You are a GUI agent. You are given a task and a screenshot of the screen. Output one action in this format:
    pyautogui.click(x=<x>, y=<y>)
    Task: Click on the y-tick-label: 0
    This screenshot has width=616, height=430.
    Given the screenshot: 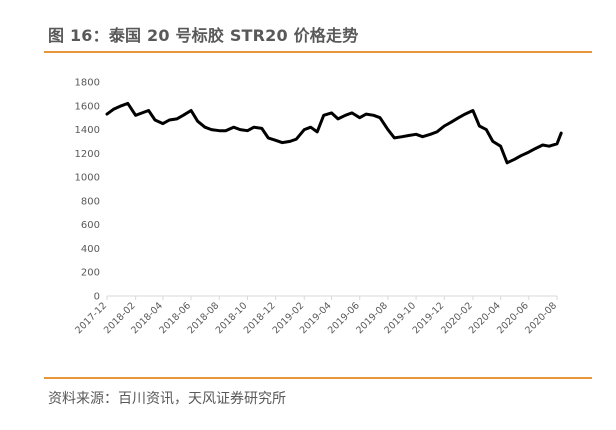 What is the action you would take?
    pyautogui.click(x=97, y=297)
    